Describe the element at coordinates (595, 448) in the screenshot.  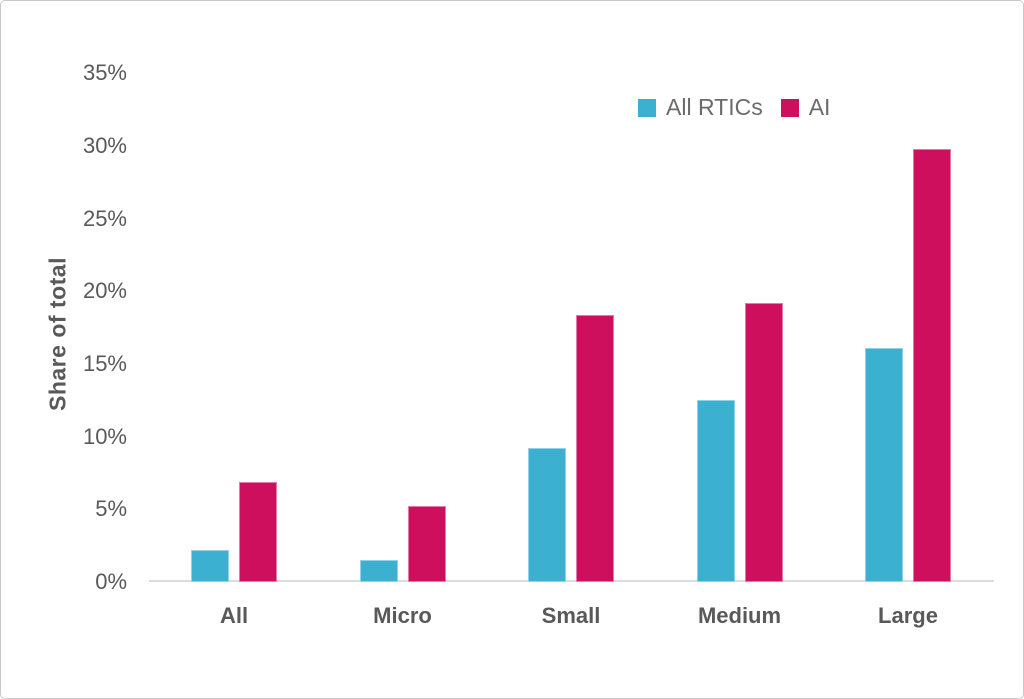
I see `bar-ai-small` at that location.